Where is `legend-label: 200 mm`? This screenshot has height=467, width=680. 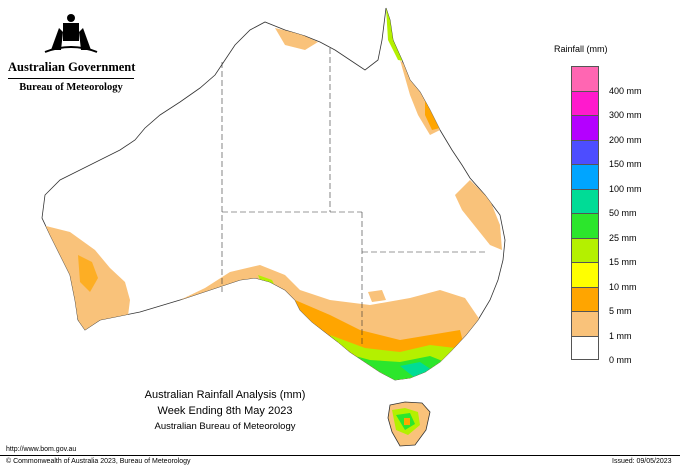 legend-label: 200 mm is located at coordinates (625, 139).